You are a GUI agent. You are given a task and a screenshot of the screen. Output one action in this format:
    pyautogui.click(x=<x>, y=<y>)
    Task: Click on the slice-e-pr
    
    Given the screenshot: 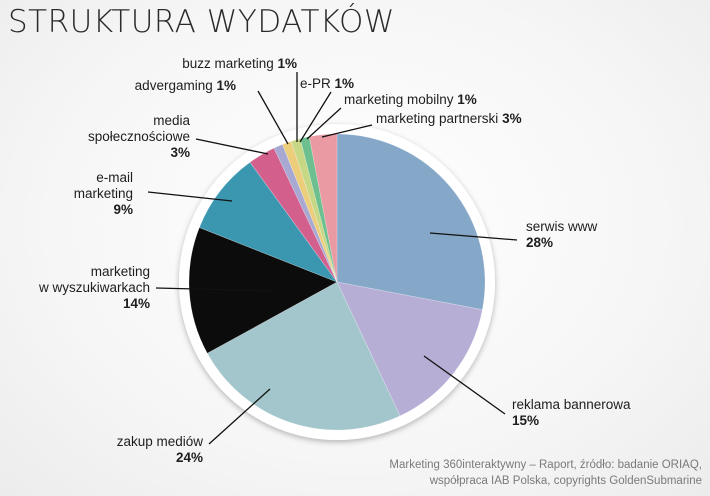 What is the action you would take?
    pyautogui.click(x=314, y=210)
    